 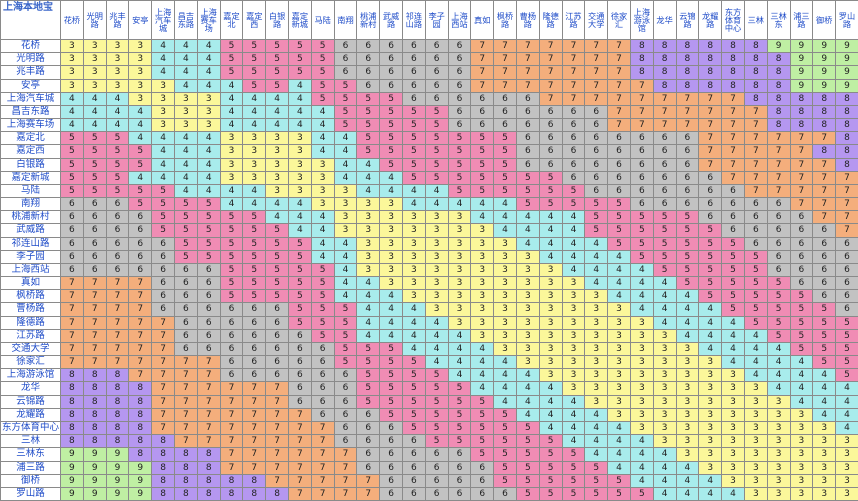 I want to click on row-header: 真如, so click(x=31, y=283).